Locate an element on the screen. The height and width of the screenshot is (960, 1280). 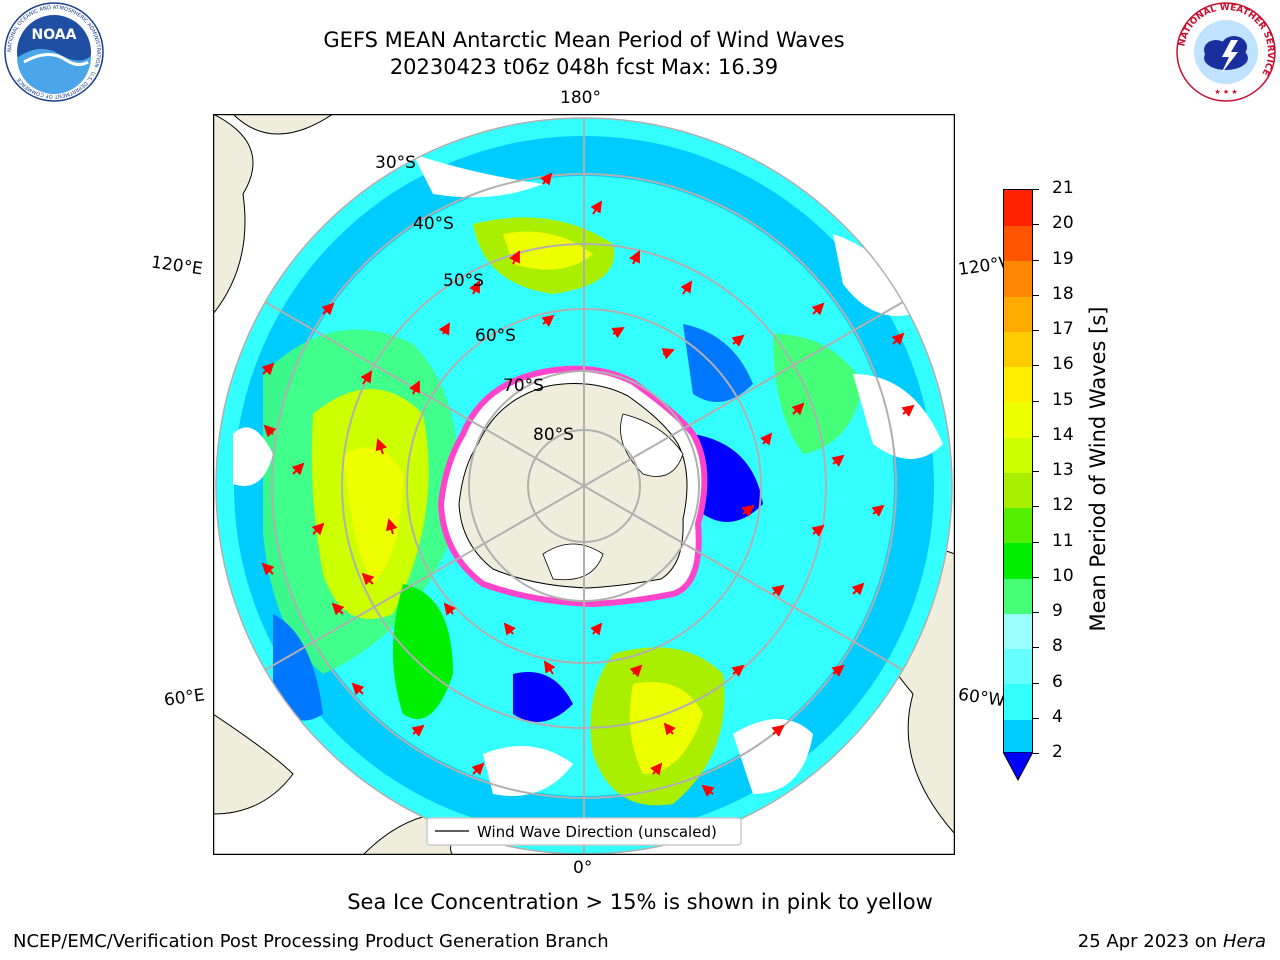
colorbar-tick-label: 10 is located at coordinates (1063, 575).